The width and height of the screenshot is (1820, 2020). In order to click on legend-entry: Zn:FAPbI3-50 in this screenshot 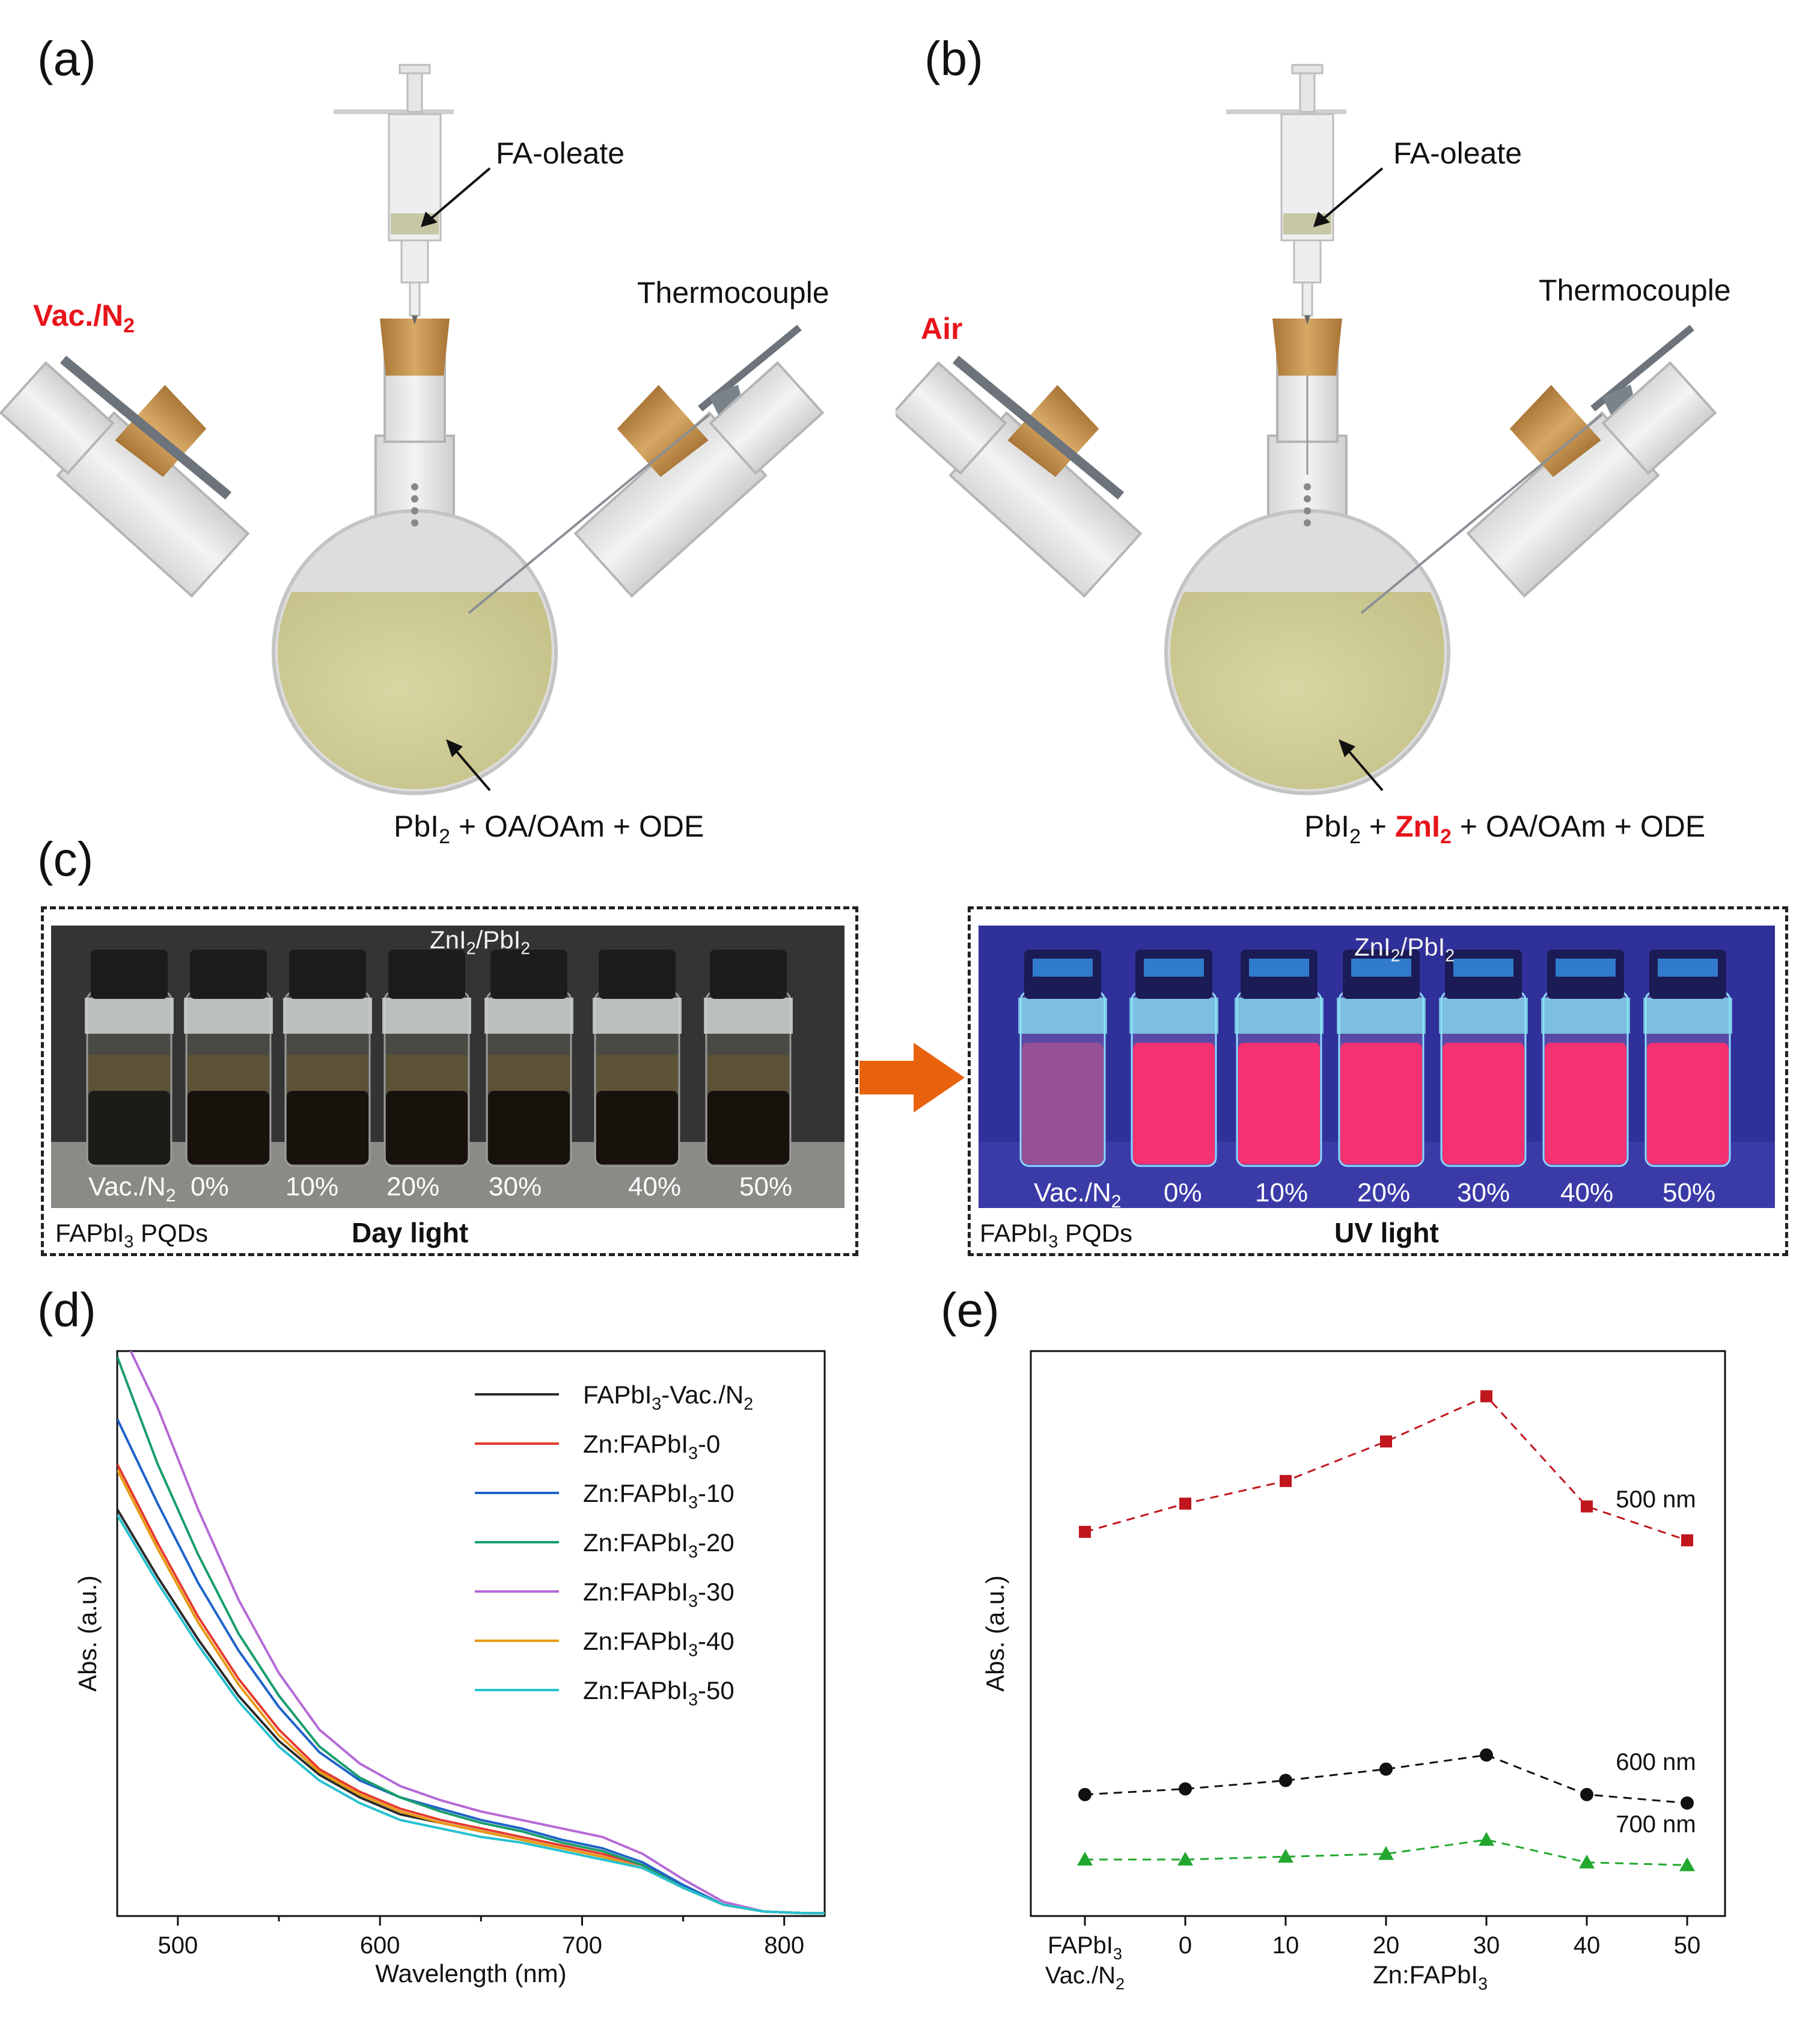, I will do `click(659, 1693)`.